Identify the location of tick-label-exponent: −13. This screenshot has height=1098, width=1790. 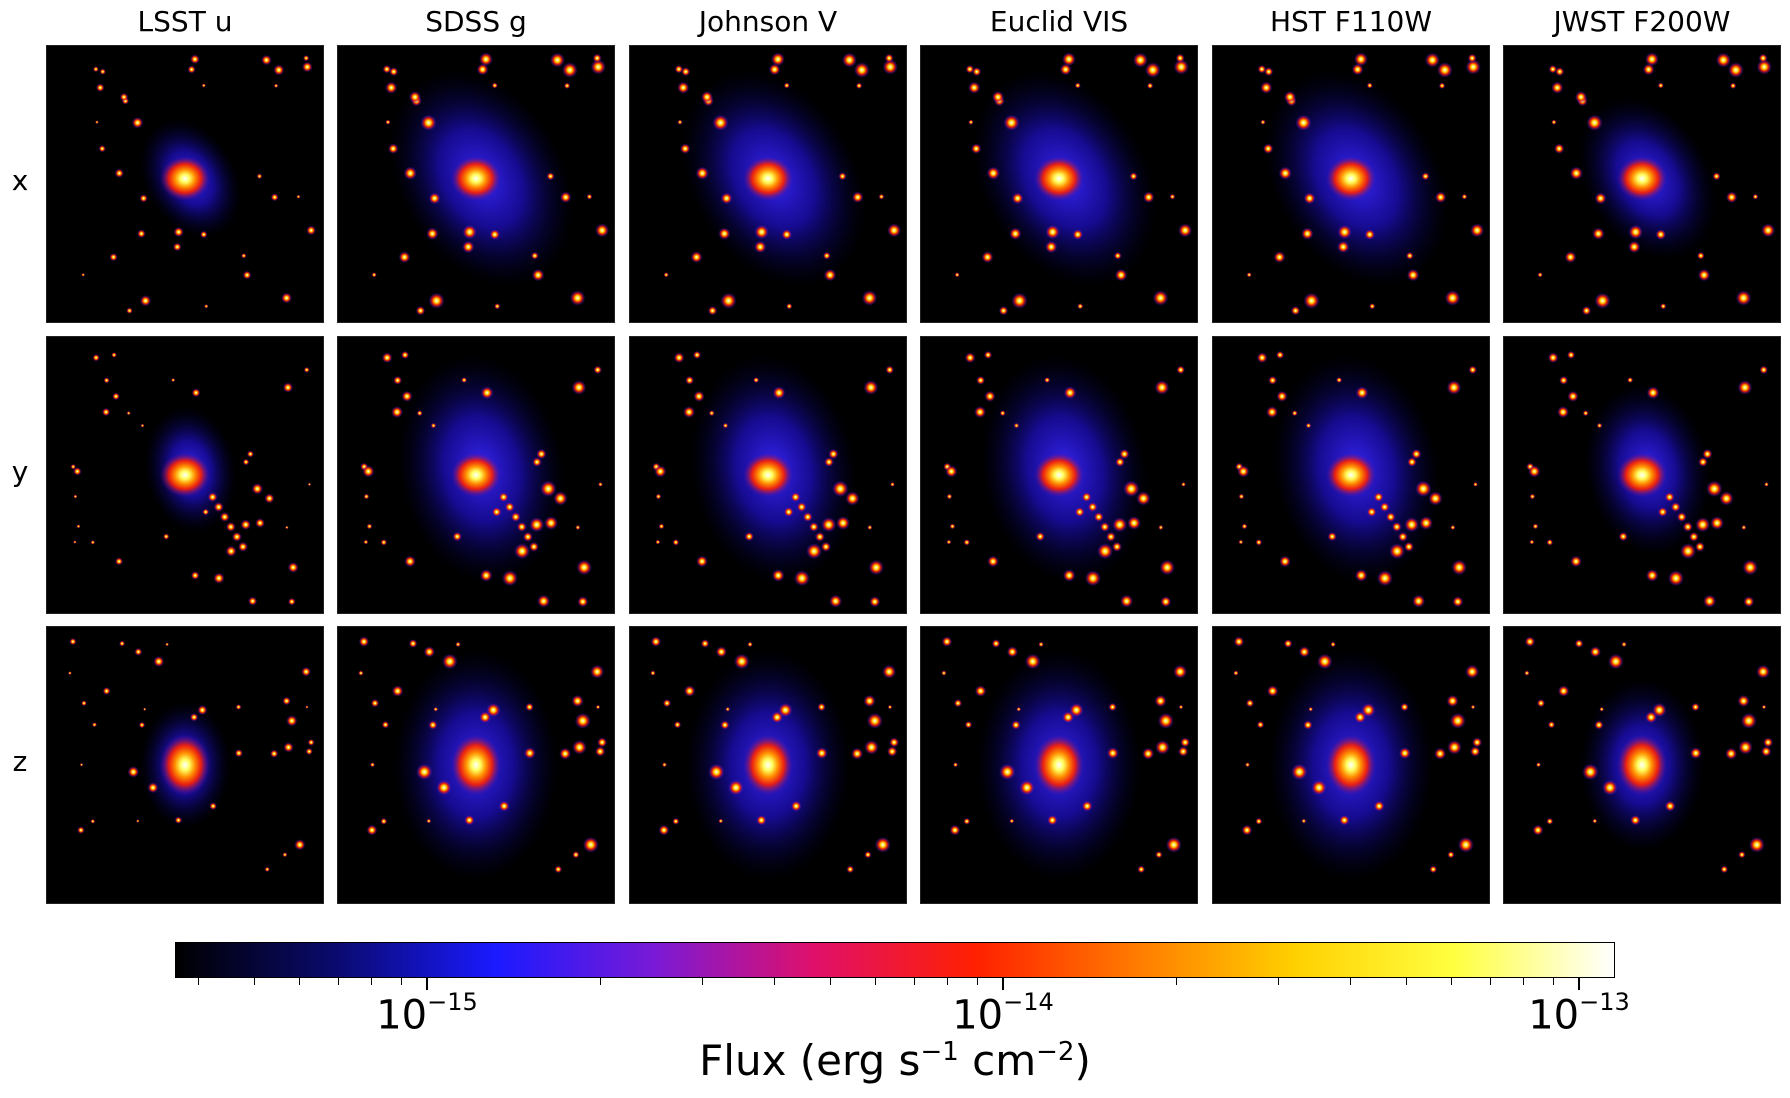
(1604, 1002).